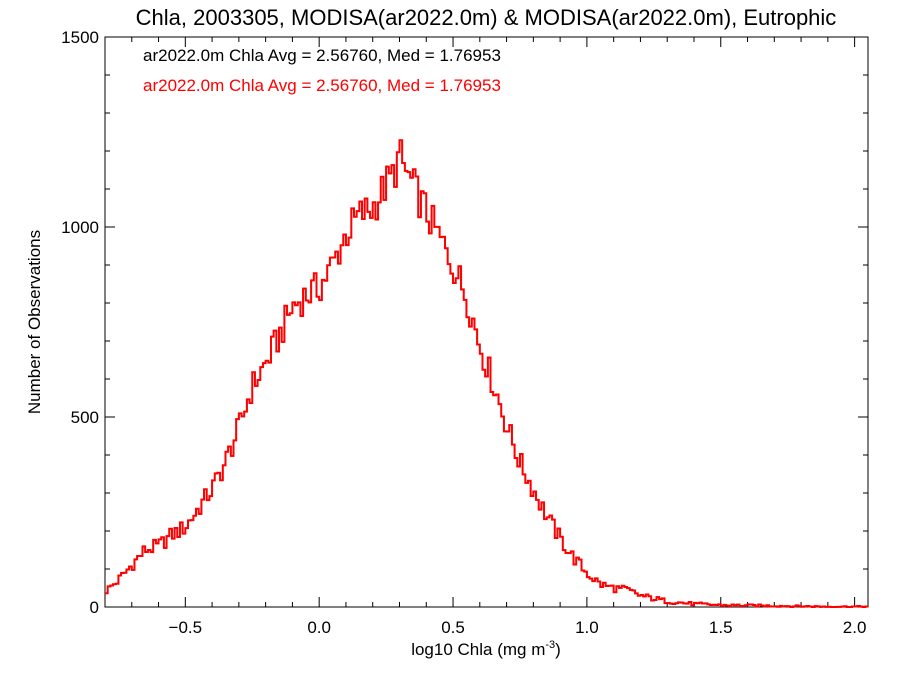 Image resolution: width=900 pixels, height=675 pixels. What do you see at coordinates (550, 645) in the screenshot?
I see `x-axis-label-superscript: -3` at bounding box center [550, 645].